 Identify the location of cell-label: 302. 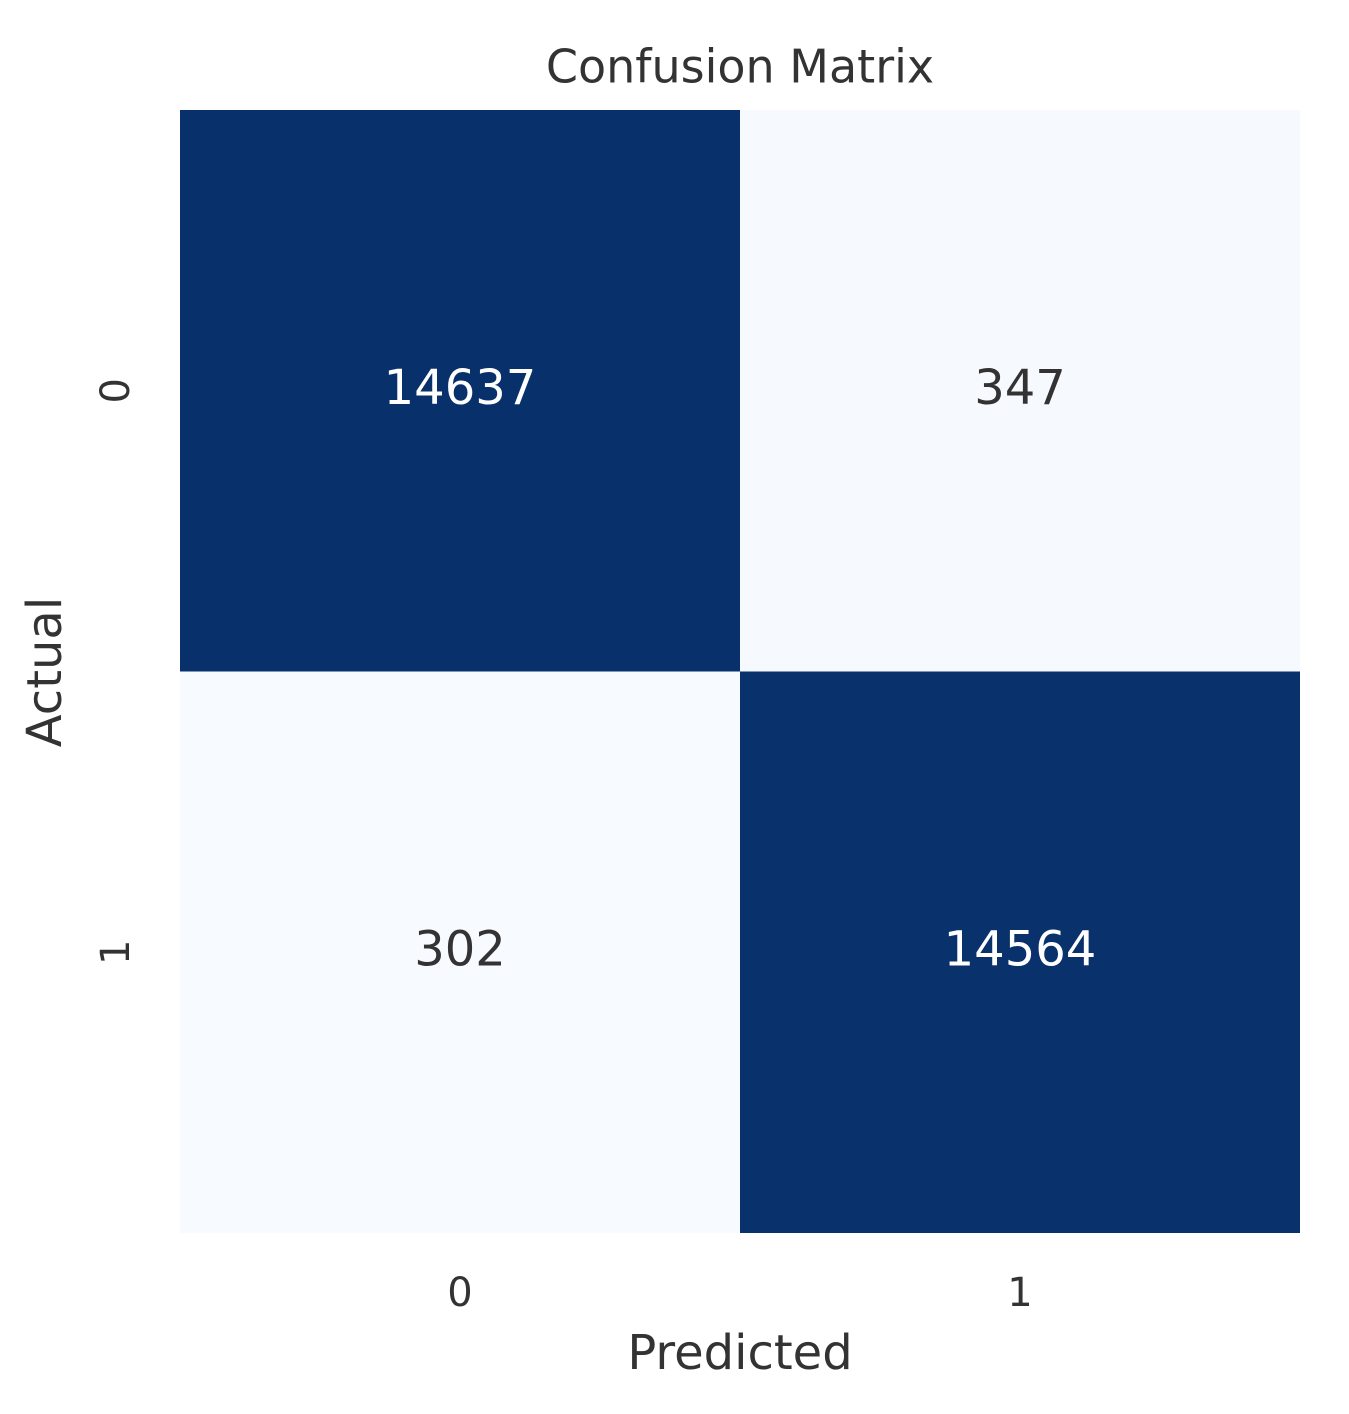
(460, 949).